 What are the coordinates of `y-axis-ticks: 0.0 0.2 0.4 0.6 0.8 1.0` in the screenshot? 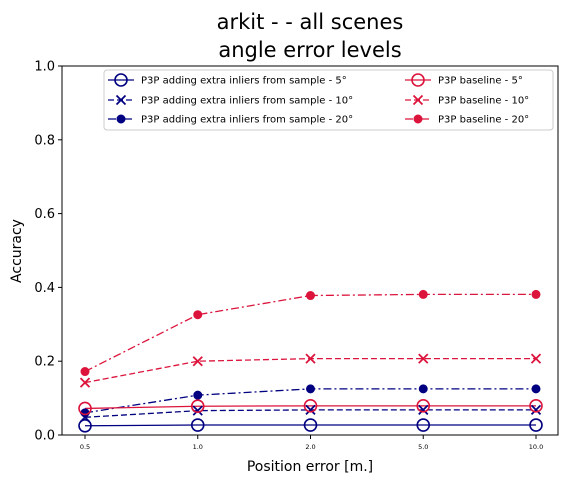 It's located at (48, 252).